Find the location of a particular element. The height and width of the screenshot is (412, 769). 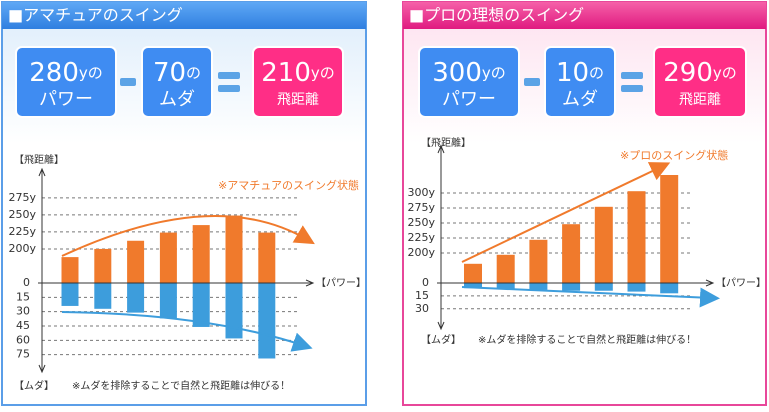

annotation: ※アマチュアのスイング状態 is located at coordinates (288, 185).